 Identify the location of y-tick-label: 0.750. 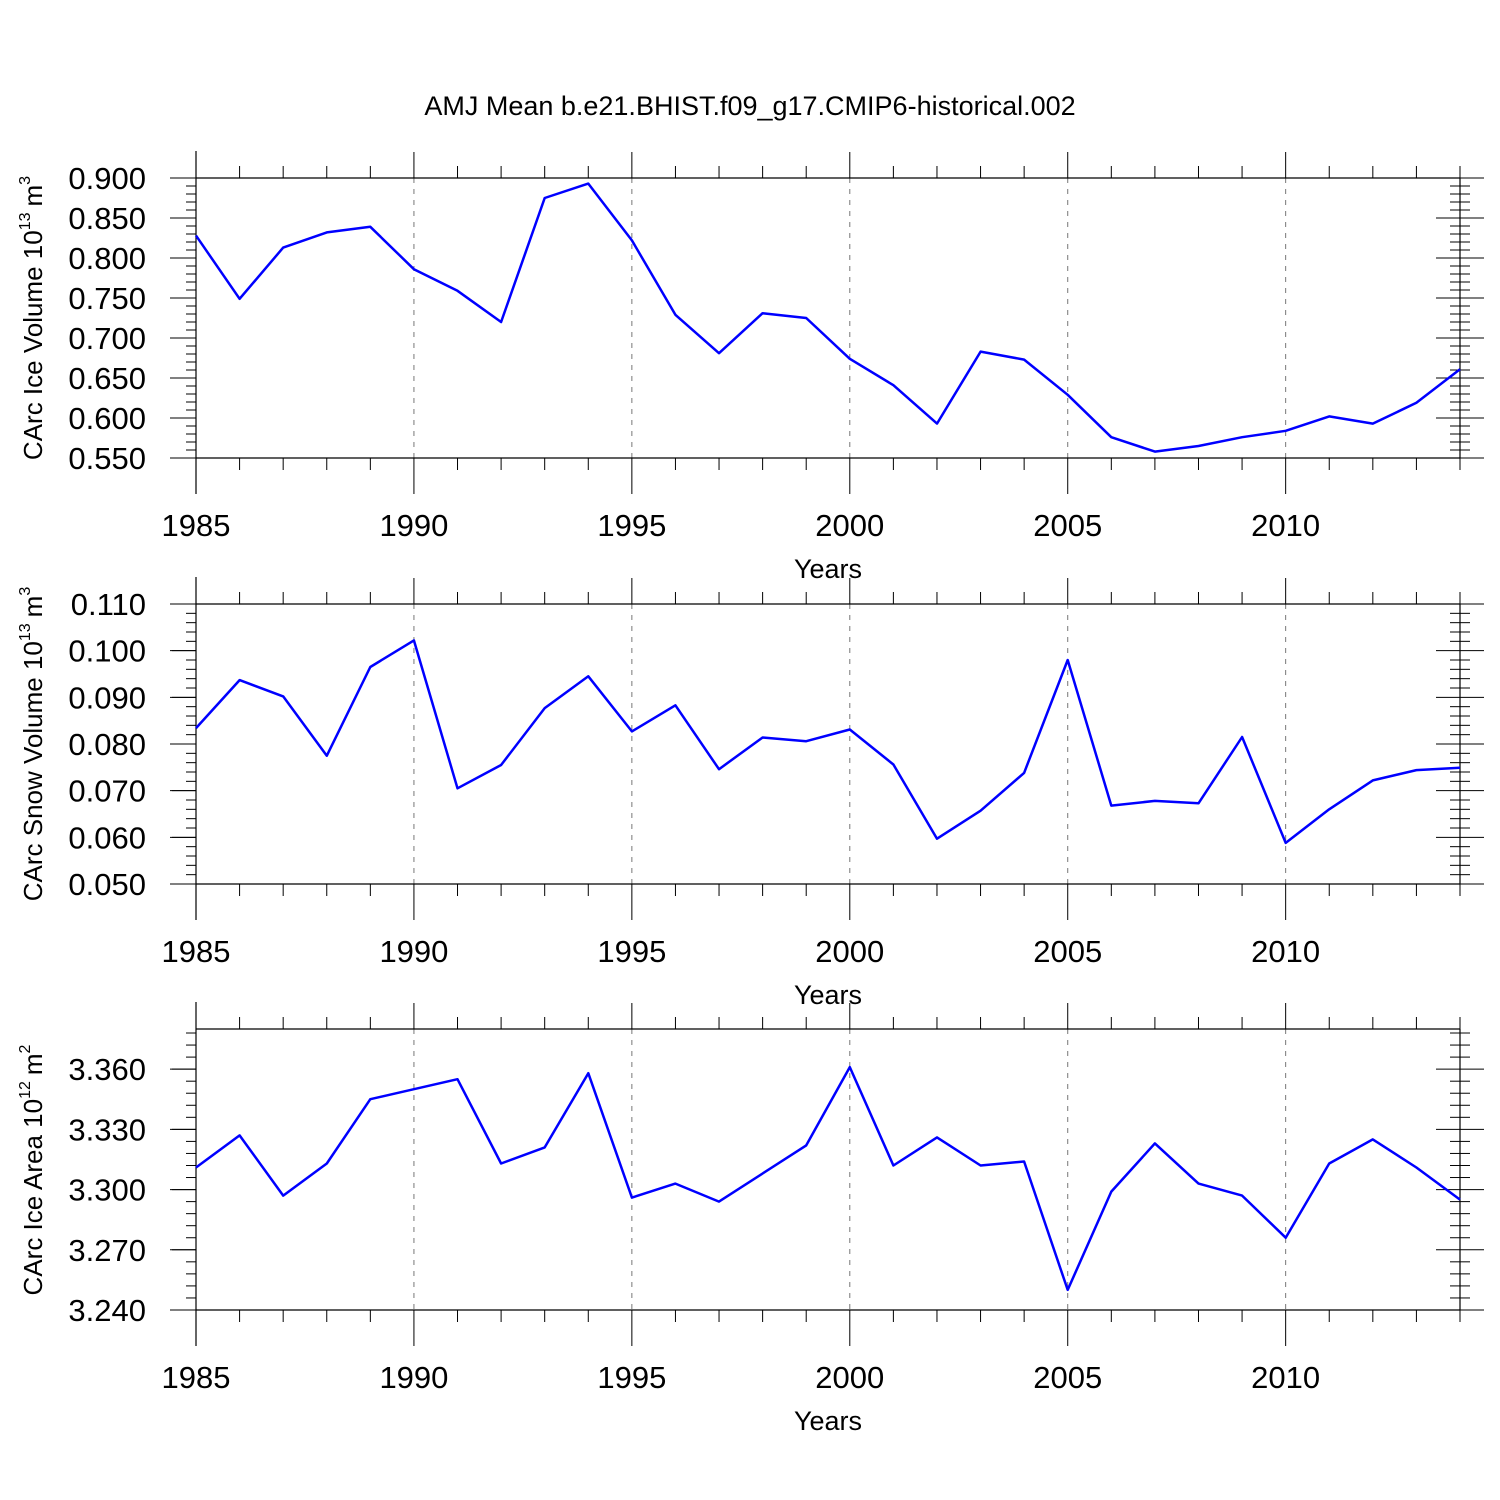
(107, 298).